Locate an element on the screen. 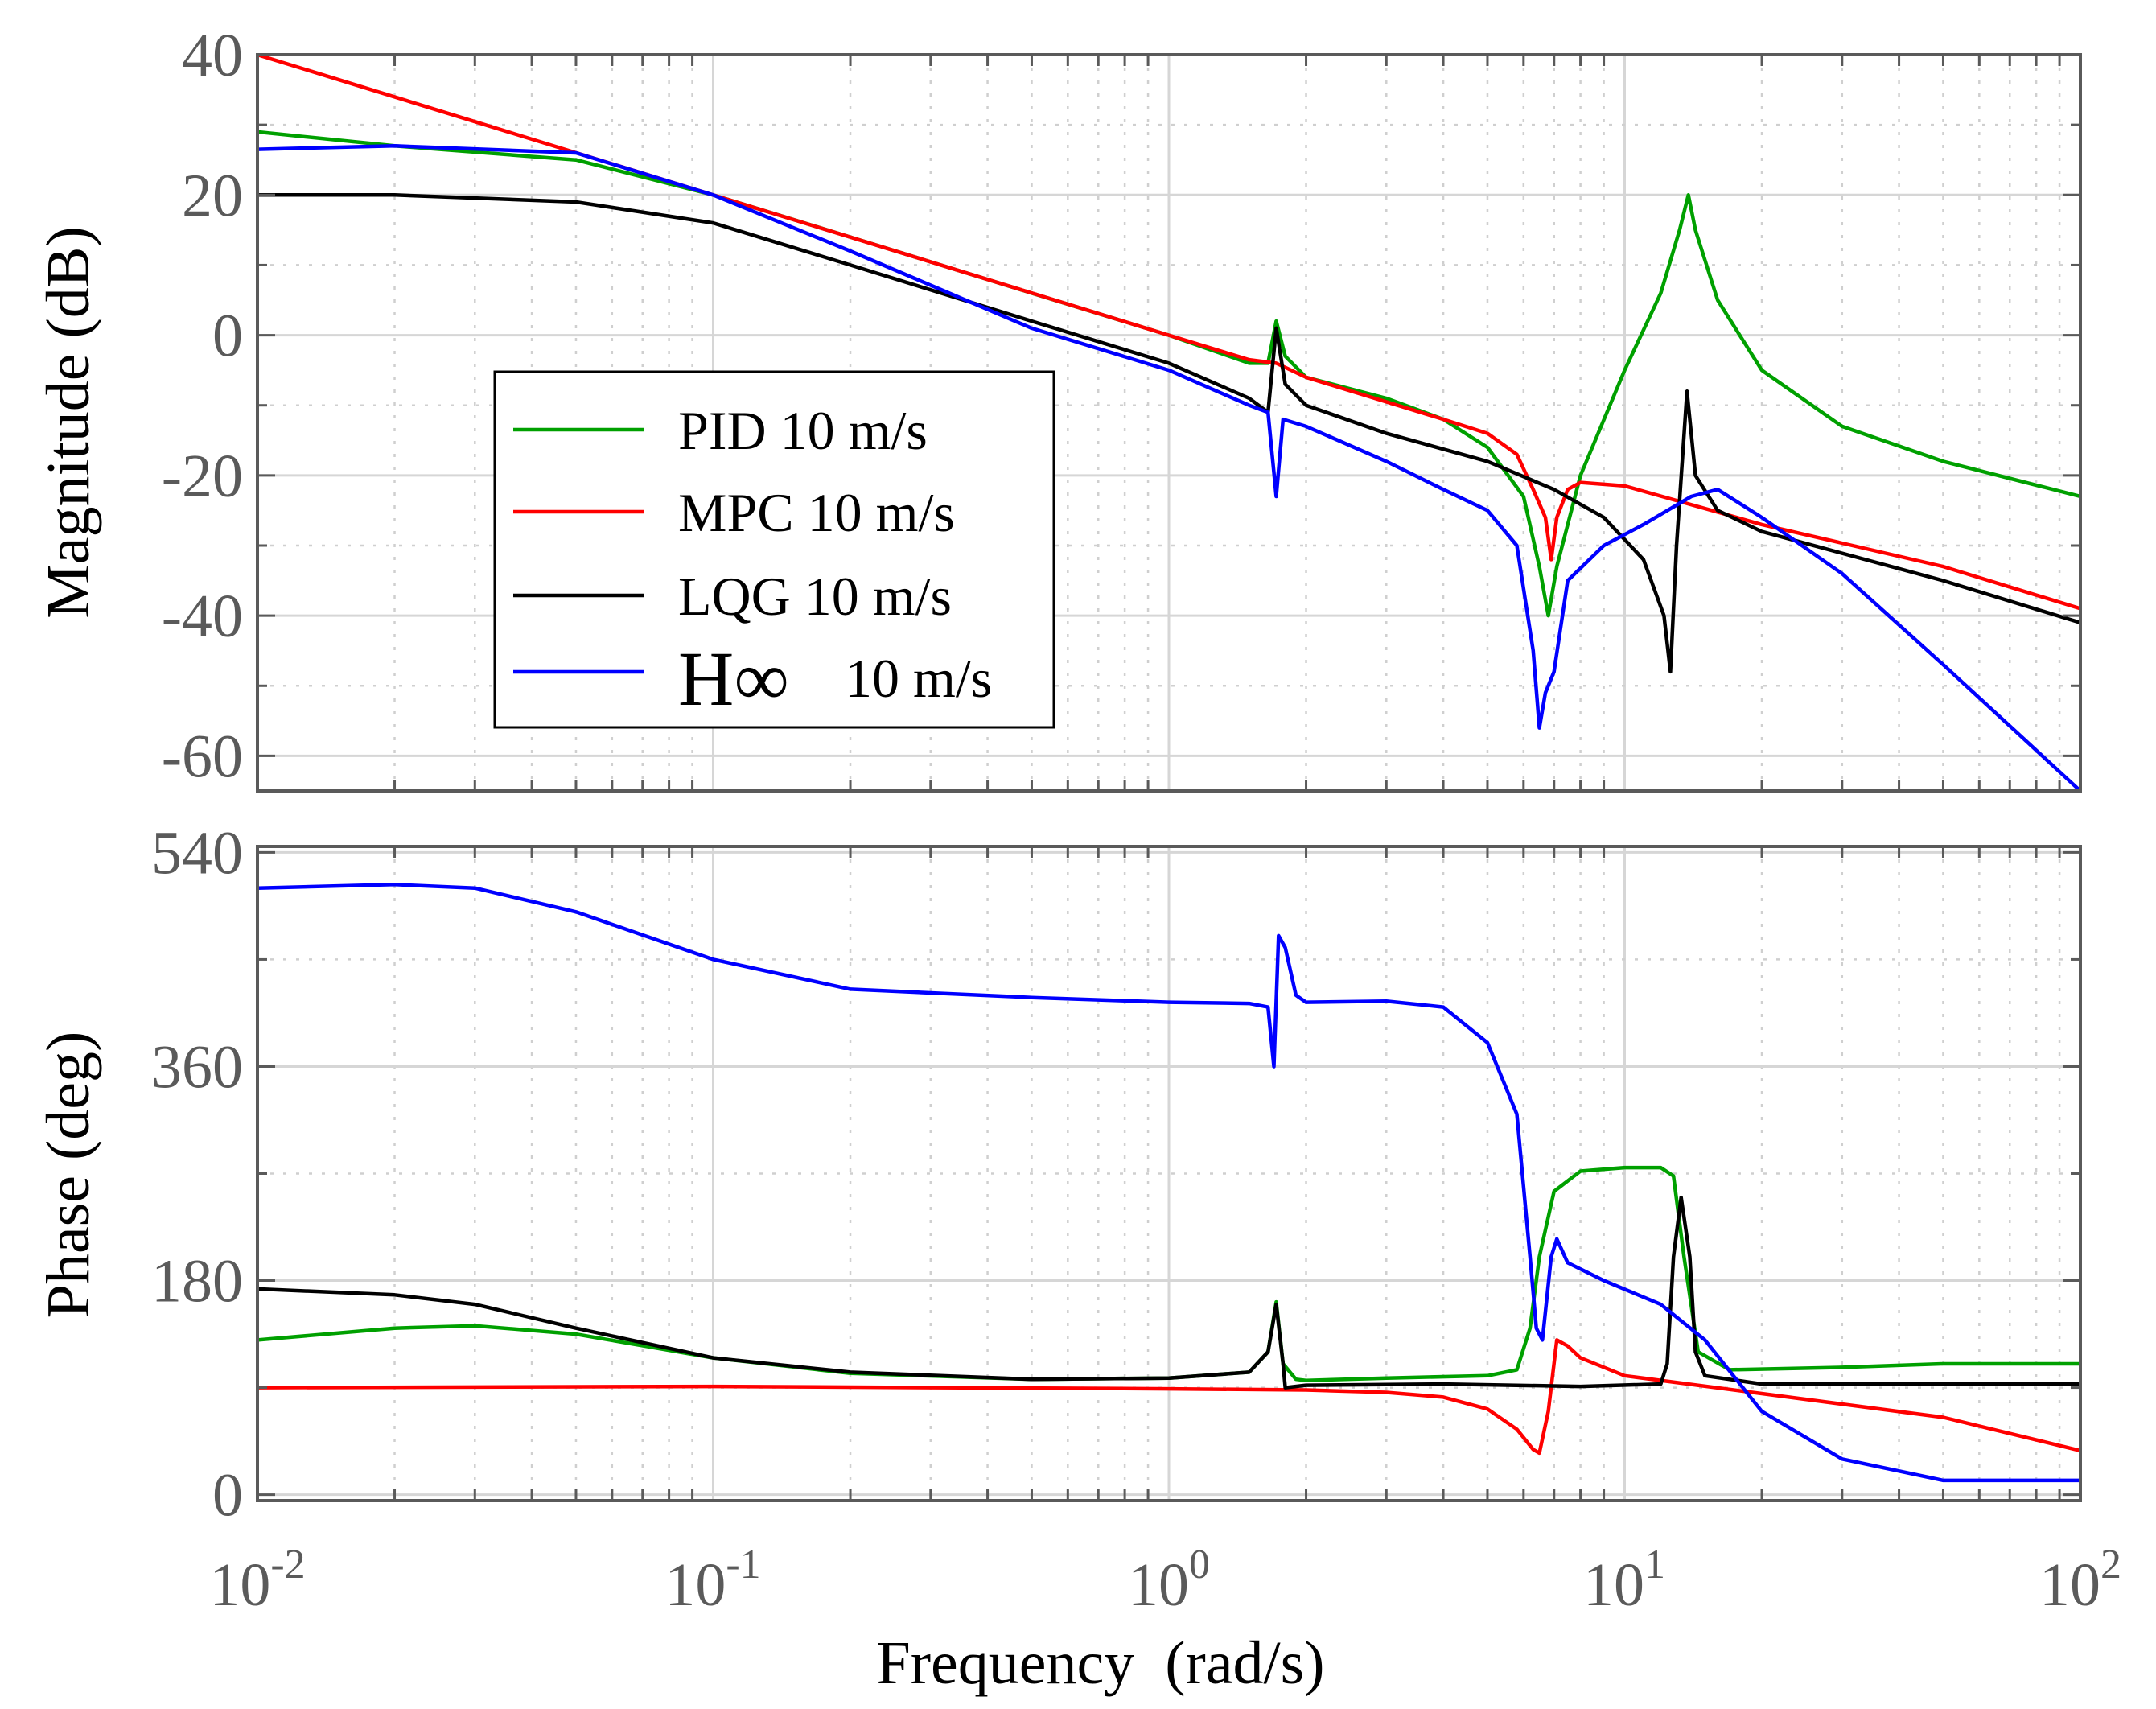 Image resolution: width=2156 pixels, height=1709 pixels. legend-label-mpc: MPC 10 m/s is located at coordinates (816, 512).